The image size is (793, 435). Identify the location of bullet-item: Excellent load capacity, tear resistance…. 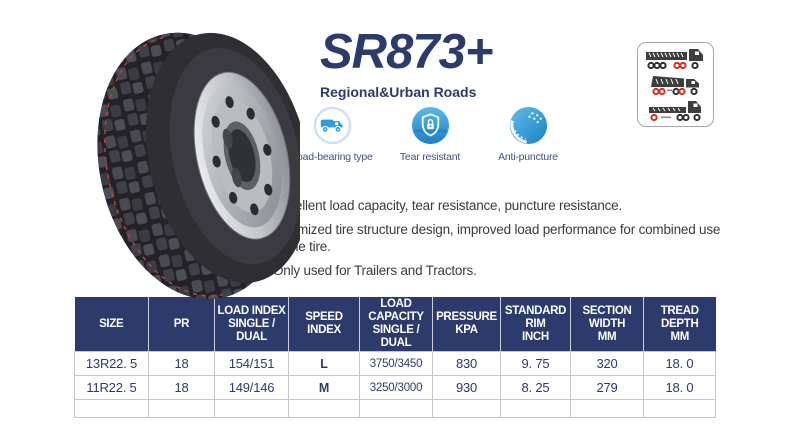
(494, 205).